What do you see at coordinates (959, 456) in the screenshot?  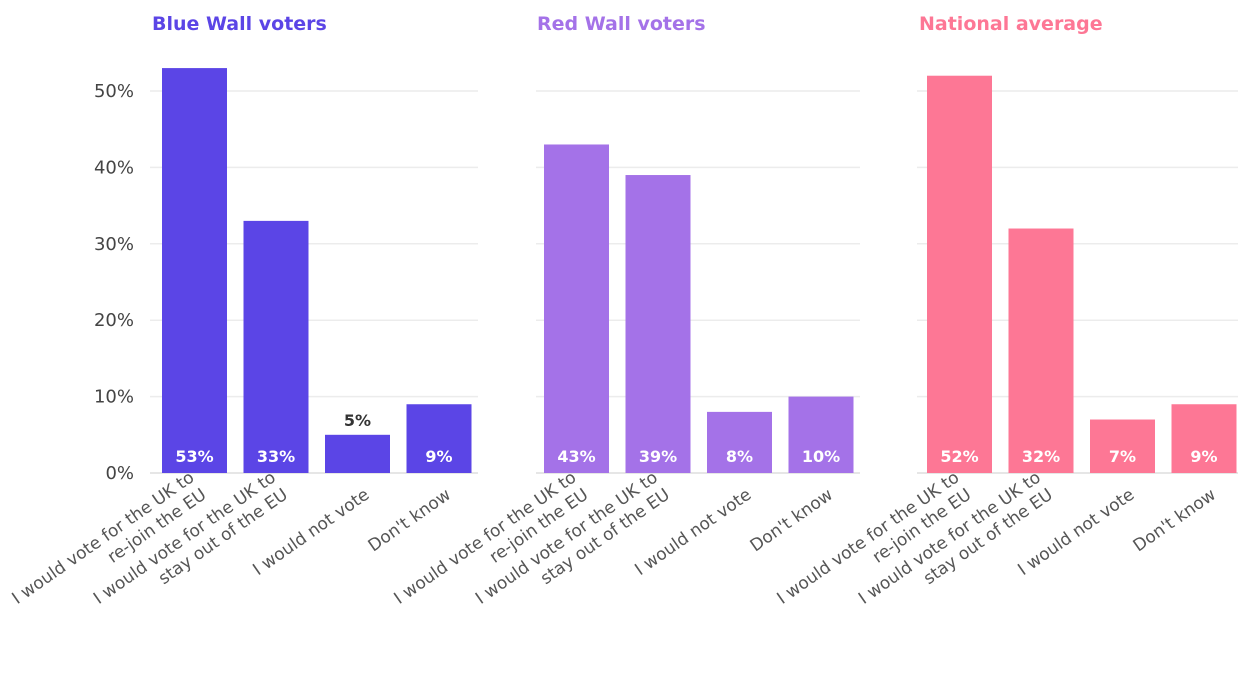 I see `data-label: 52%` at bounding box center [959, 456].